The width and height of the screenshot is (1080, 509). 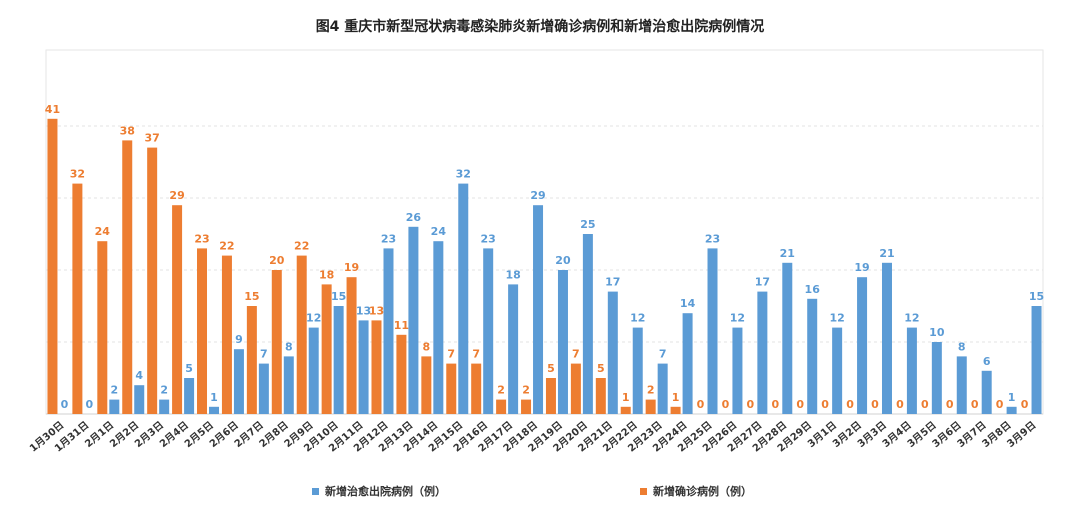 I want to click on data-label-recovered: 32, so click(x=463, y=174).